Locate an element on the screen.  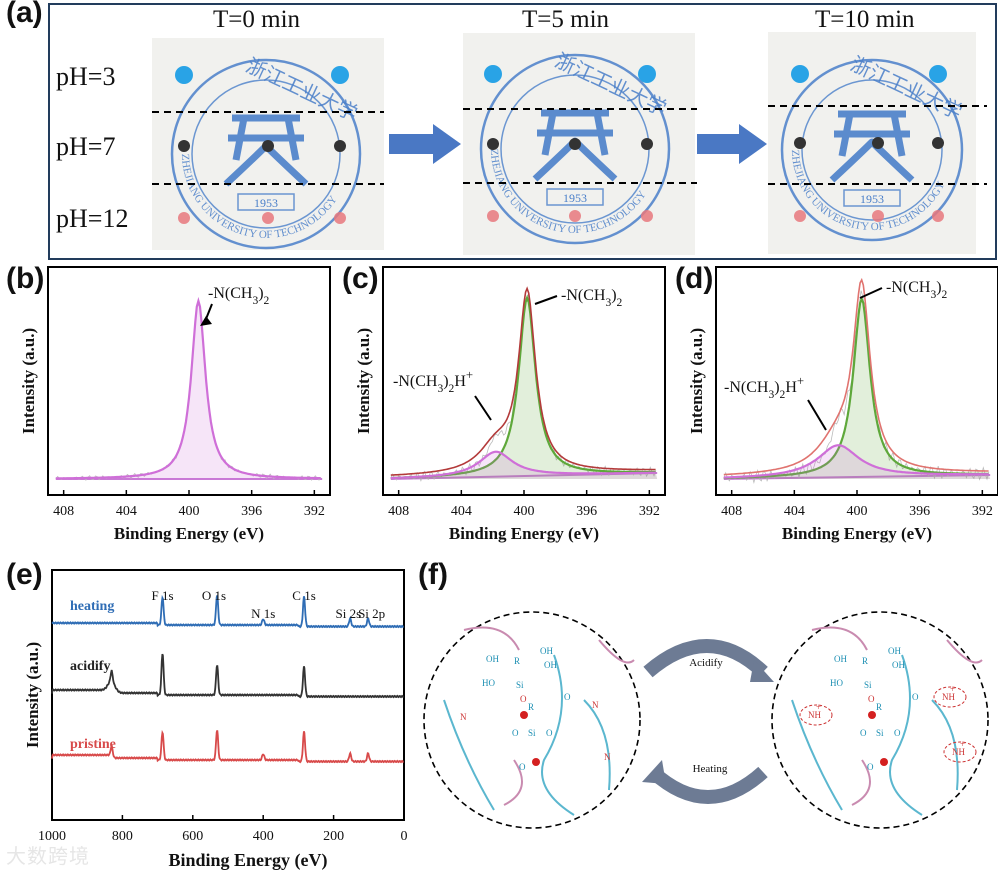
after-state-circle is located at coordinates (880, 720).